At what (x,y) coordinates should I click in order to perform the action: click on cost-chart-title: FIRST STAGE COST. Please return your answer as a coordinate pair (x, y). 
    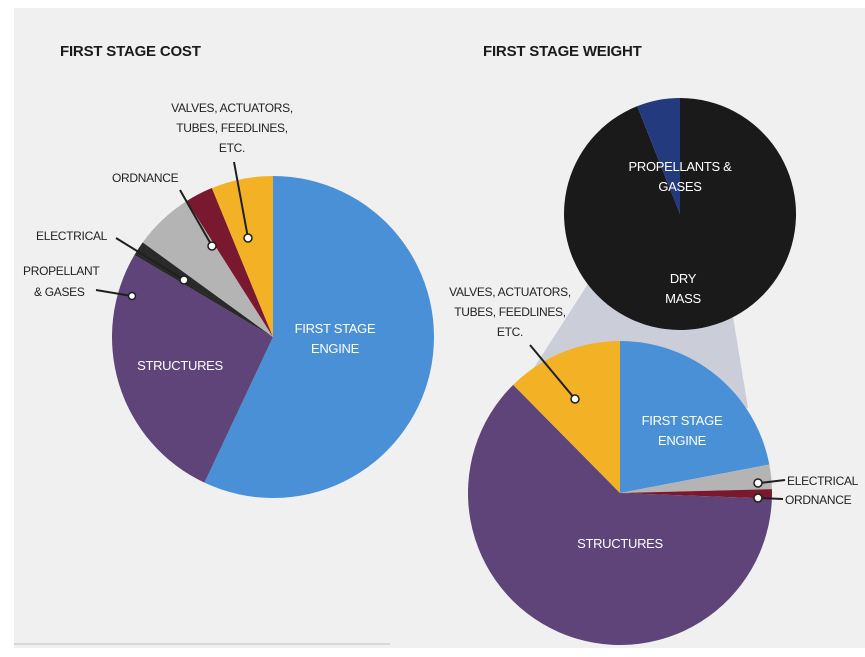
    Looking at the image, I should click on (130, 51).